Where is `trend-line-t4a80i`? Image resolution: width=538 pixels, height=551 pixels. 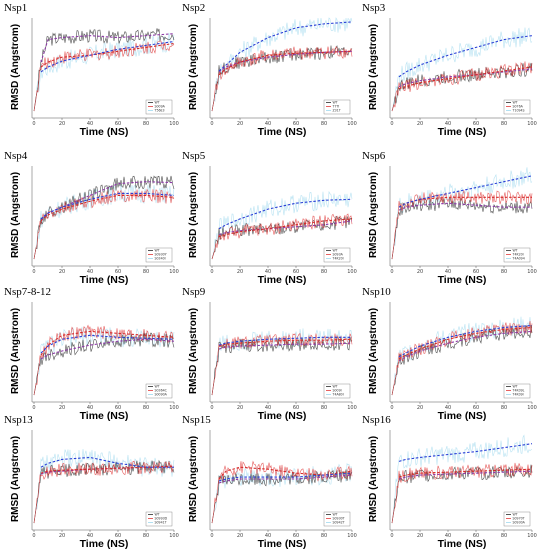
trend-line-t4a80i is located at coordinates (285, 341).